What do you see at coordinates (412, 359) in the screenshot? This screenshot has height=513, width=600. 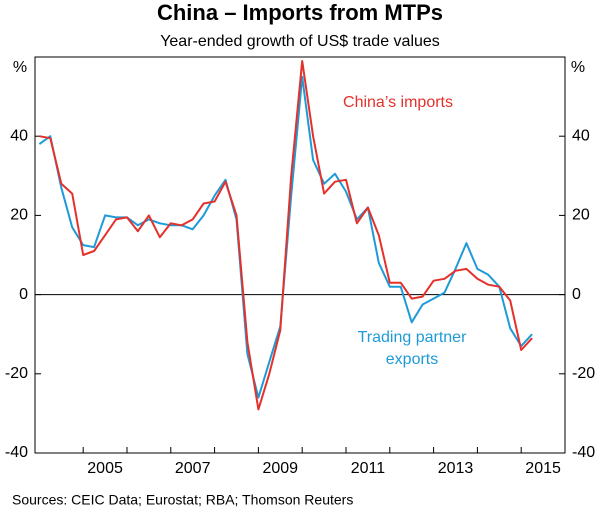 I see `series-label: exports` at bounding box center [412, 359].